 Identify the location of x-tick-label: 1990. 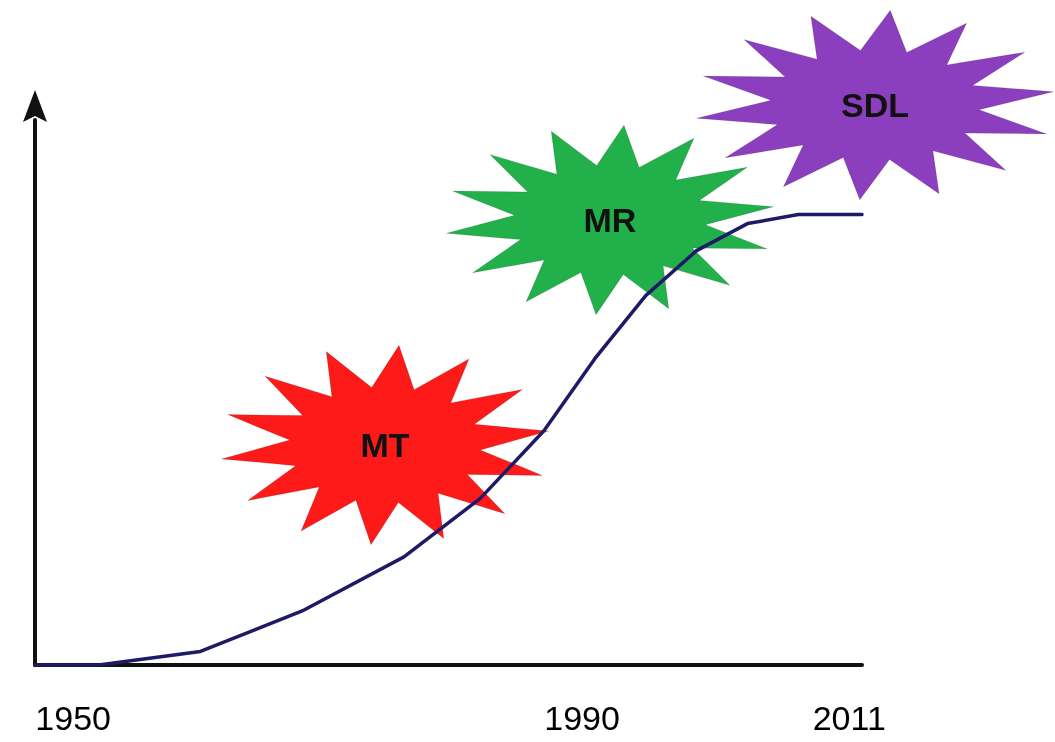
(582, 718).